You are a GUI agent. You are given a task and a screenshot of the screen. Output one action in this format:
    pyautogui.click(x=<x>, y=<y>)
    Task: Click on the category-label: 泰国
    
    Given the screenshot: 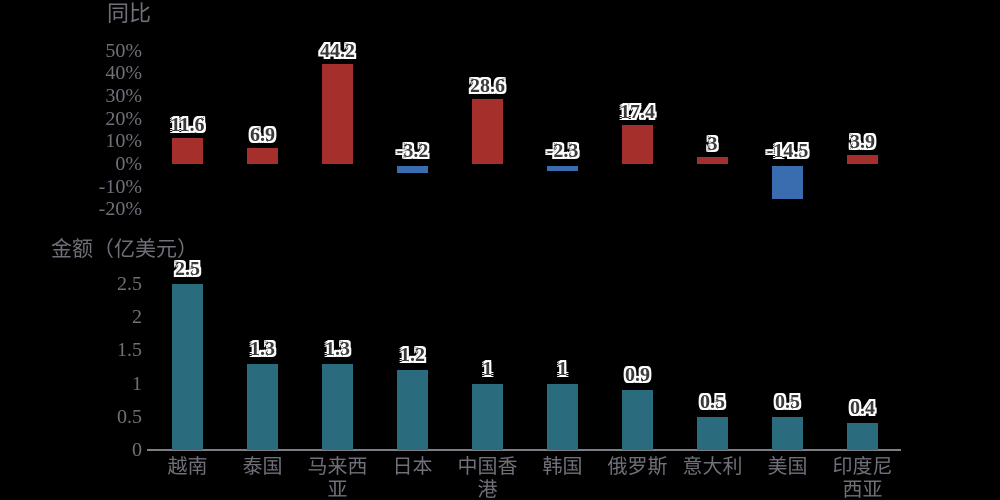 What is the action you would take?
    pyautogui.click(x=262, y=467)
    